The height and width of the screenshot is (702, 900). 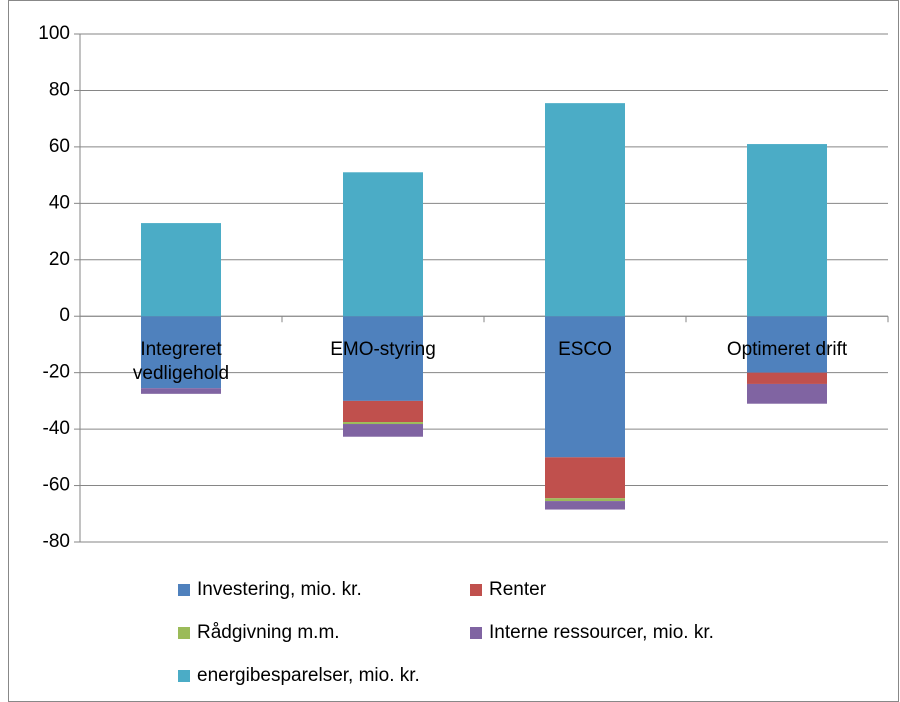 I want to click on x-tick-label: Integreret vedligehold, so click(x=181, y=362).